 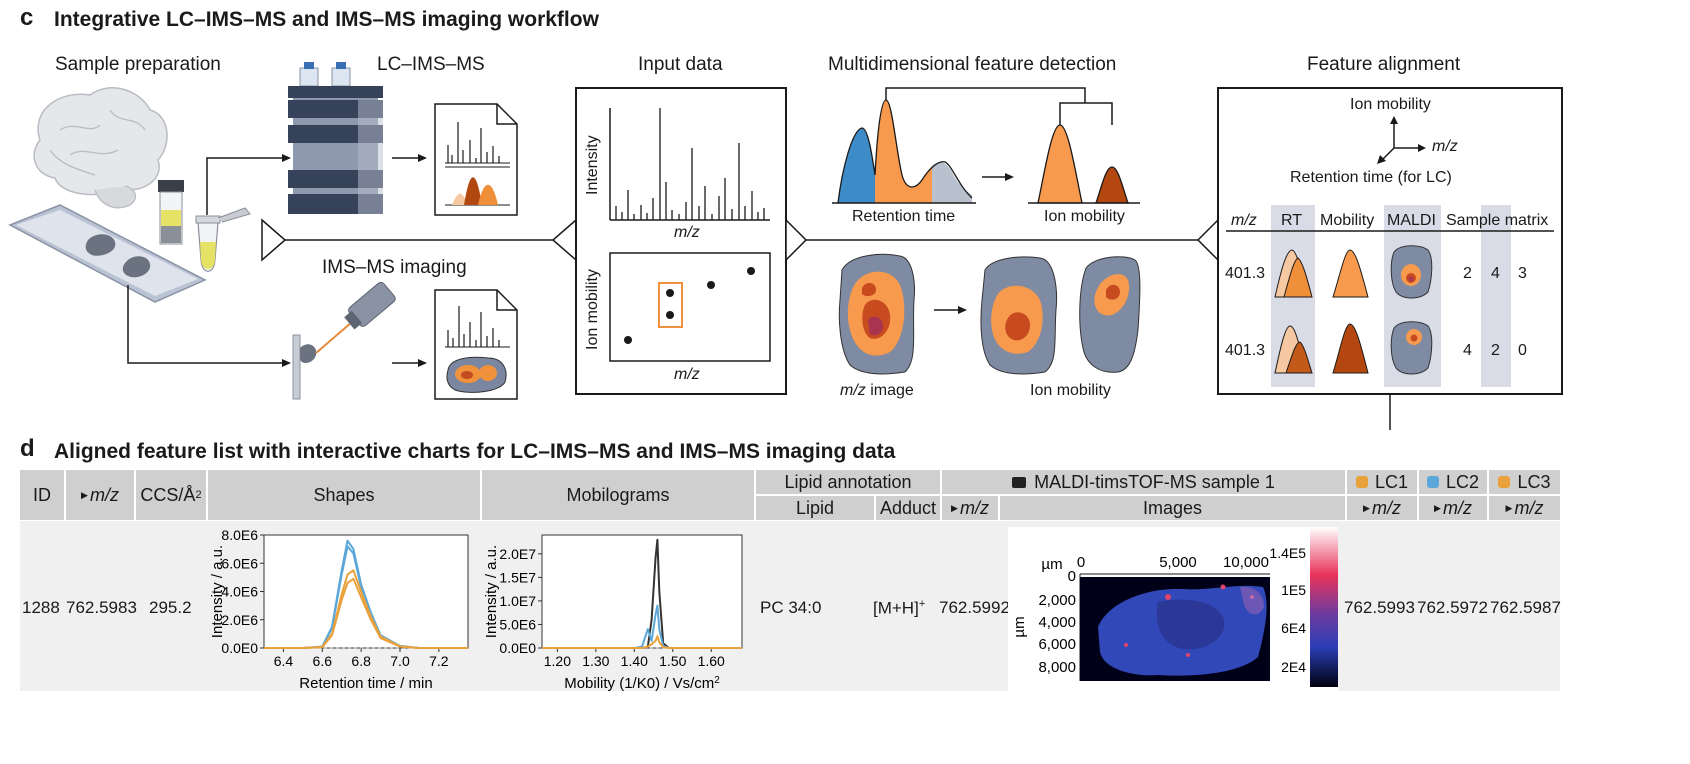 What do you see at coordinates (100, 148) in the screenshot?
I see `brain-icon` at bounding box center [100, 148].